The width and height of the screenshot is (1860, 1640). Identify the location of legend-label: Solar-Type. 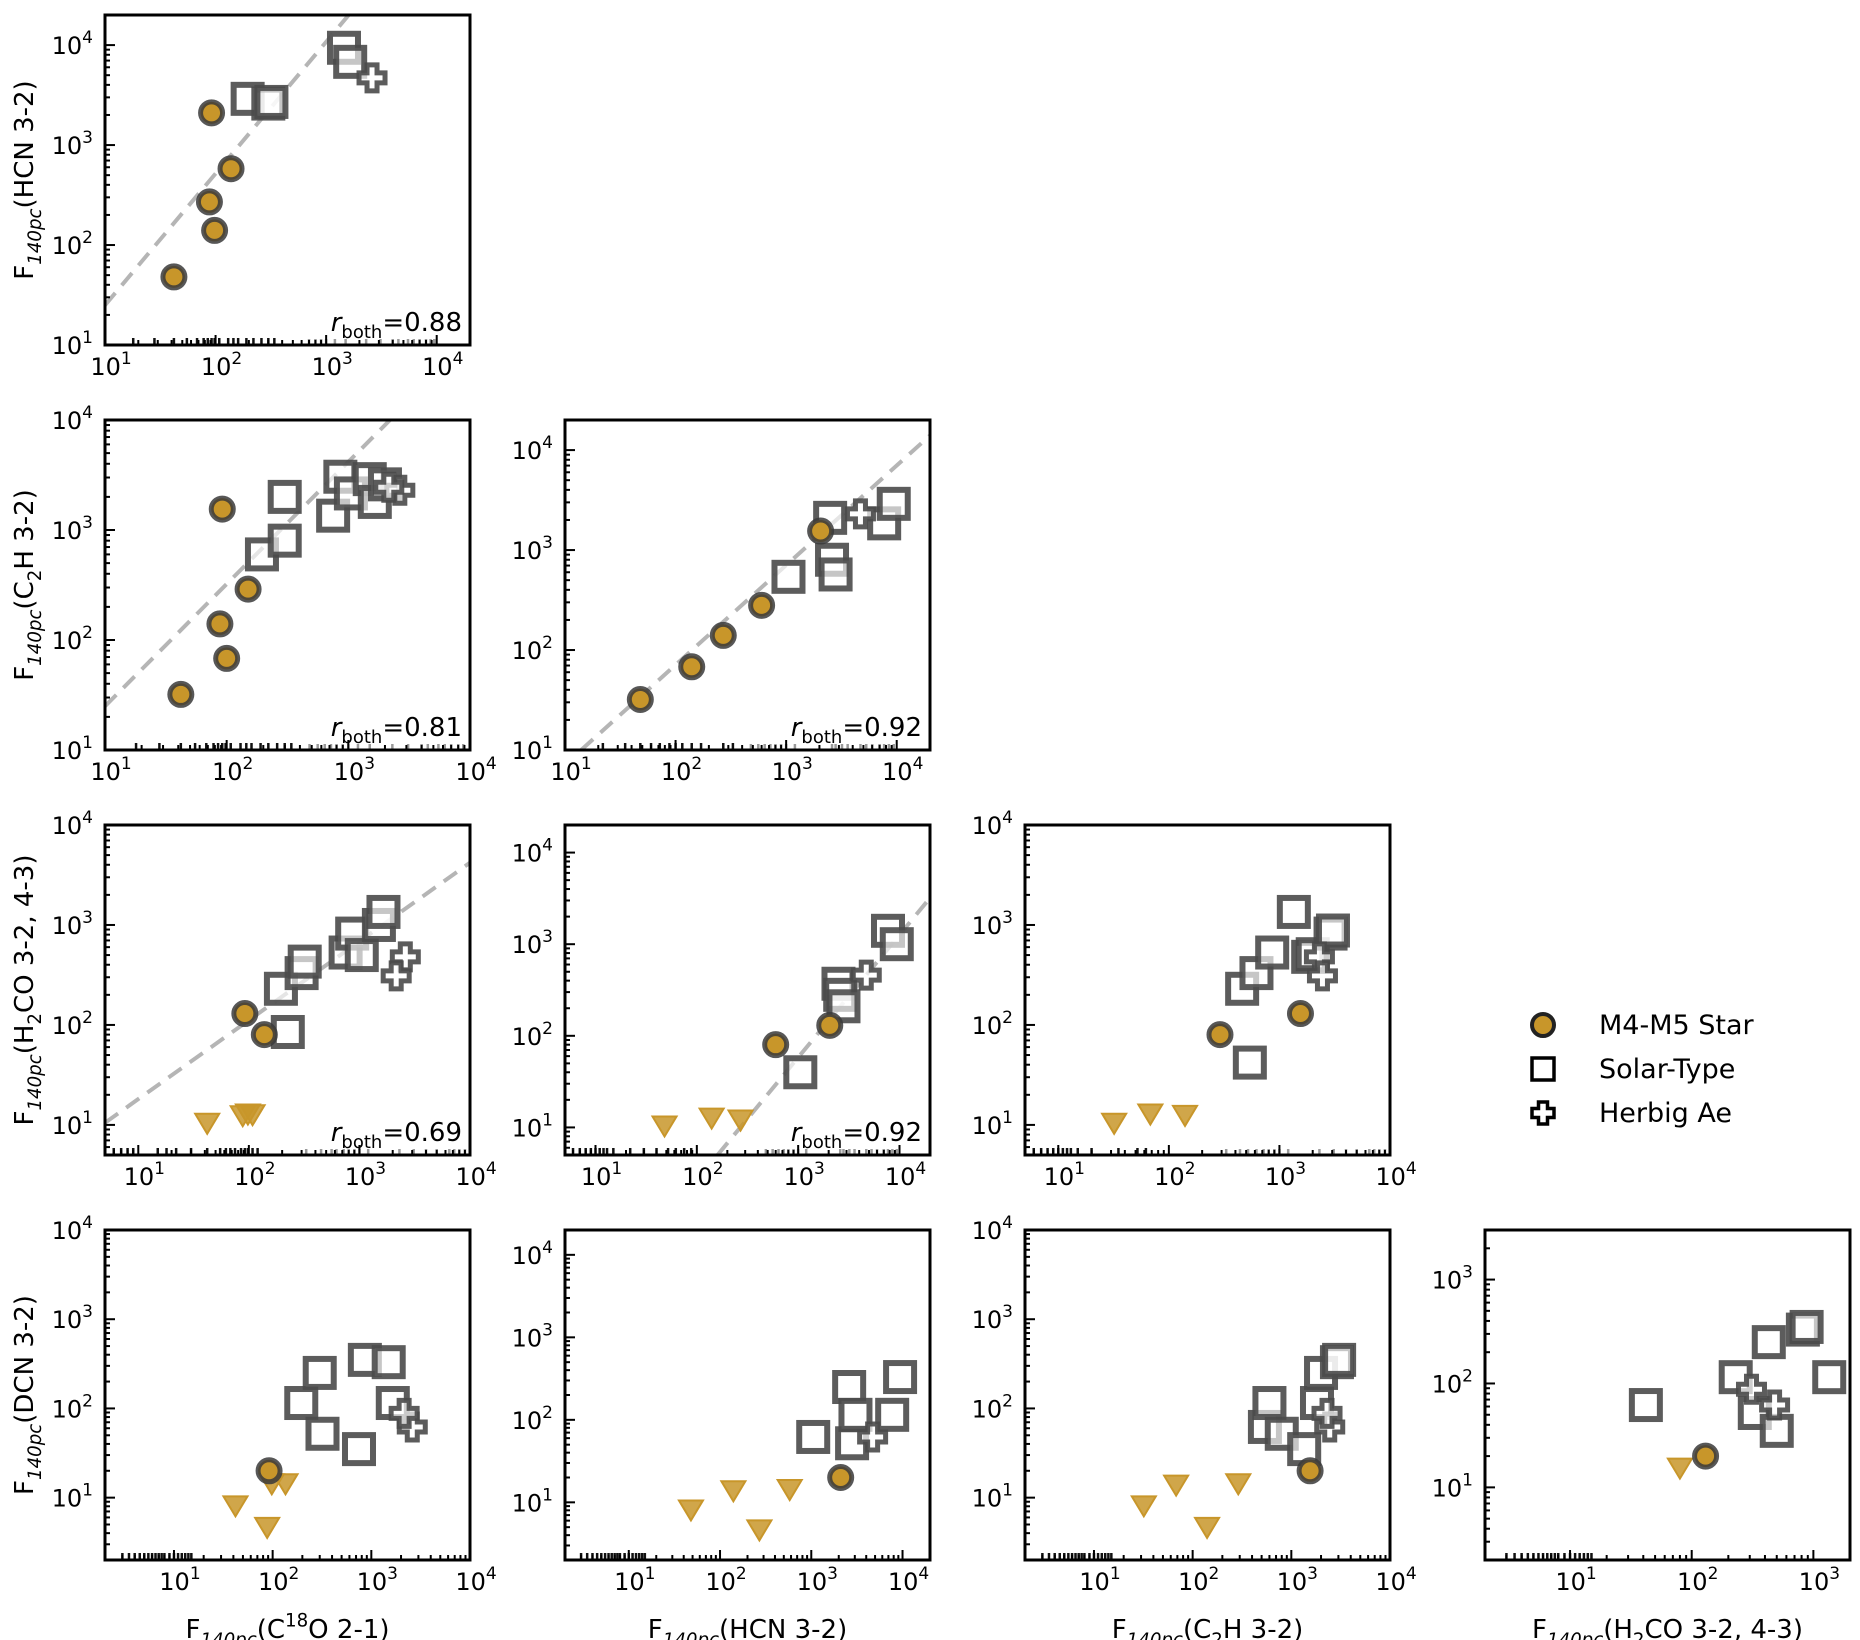
(1667, 1069).